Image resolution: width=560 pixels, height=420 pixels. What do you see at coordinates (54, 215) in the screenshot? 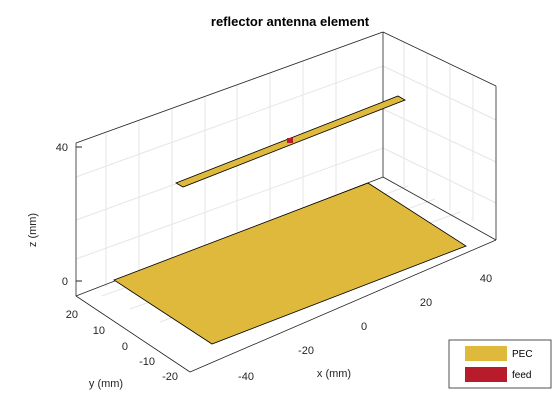
I see `z-axis: 40 0 z (mm)` at bounding box center [54, 215].